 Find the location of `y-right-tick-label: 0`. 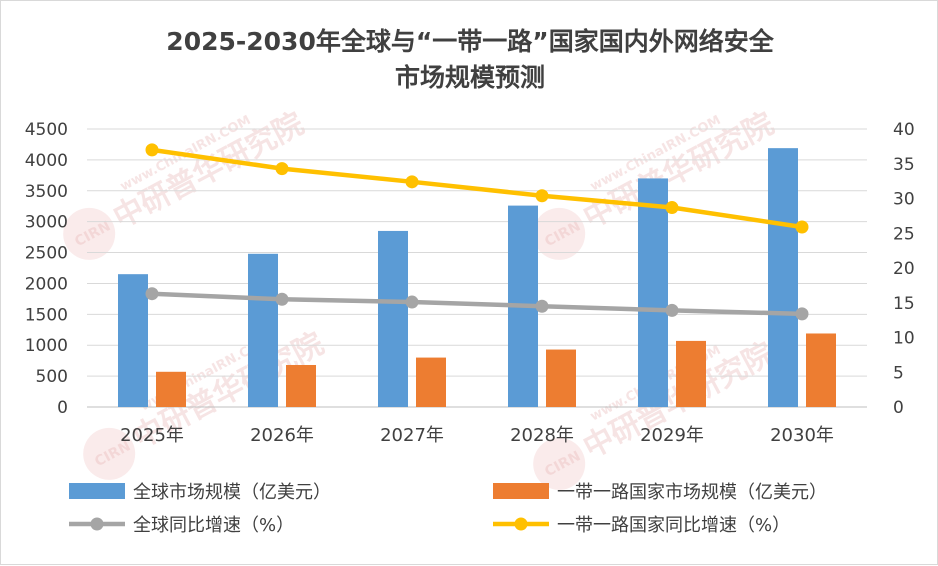

y-right-tick-label: 0 is located at coordinates (898, 408).